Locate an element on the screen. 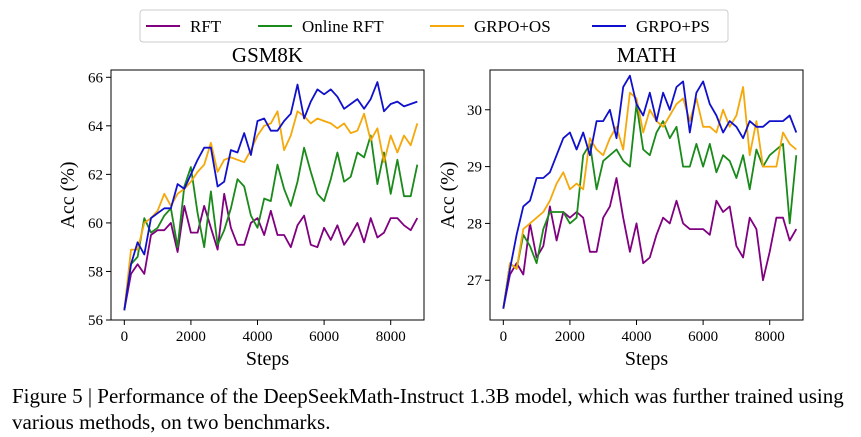 Image resolution: width=861 pixels, height=437 pixels. y-tick-label: 30 is located at coordinates (474, 111).